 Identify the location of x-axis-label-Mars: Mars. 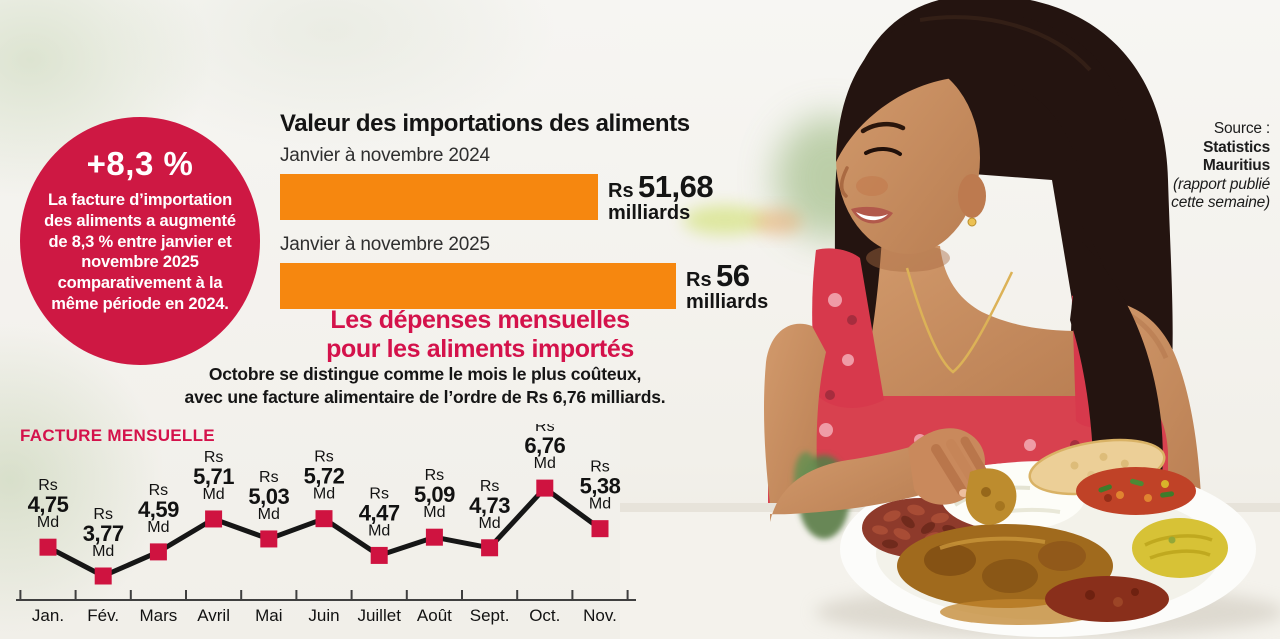
(159, 615).